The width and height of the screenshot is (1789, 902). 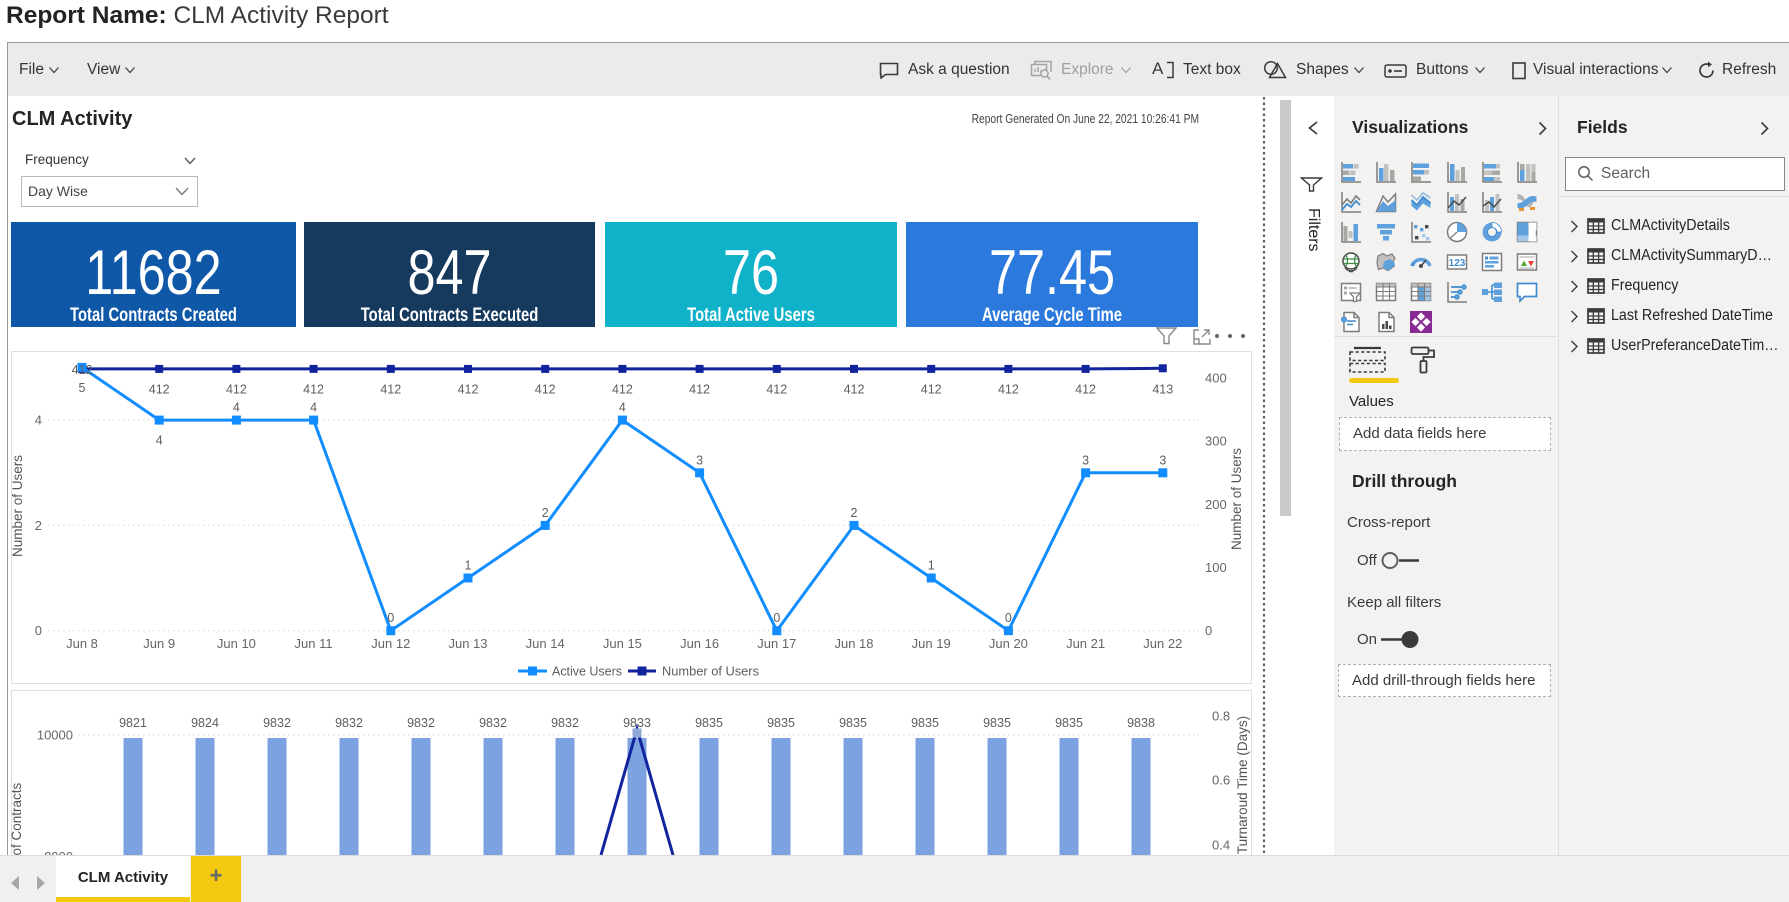 I want to click on svg-text: 5, so click(x=82, y=388).